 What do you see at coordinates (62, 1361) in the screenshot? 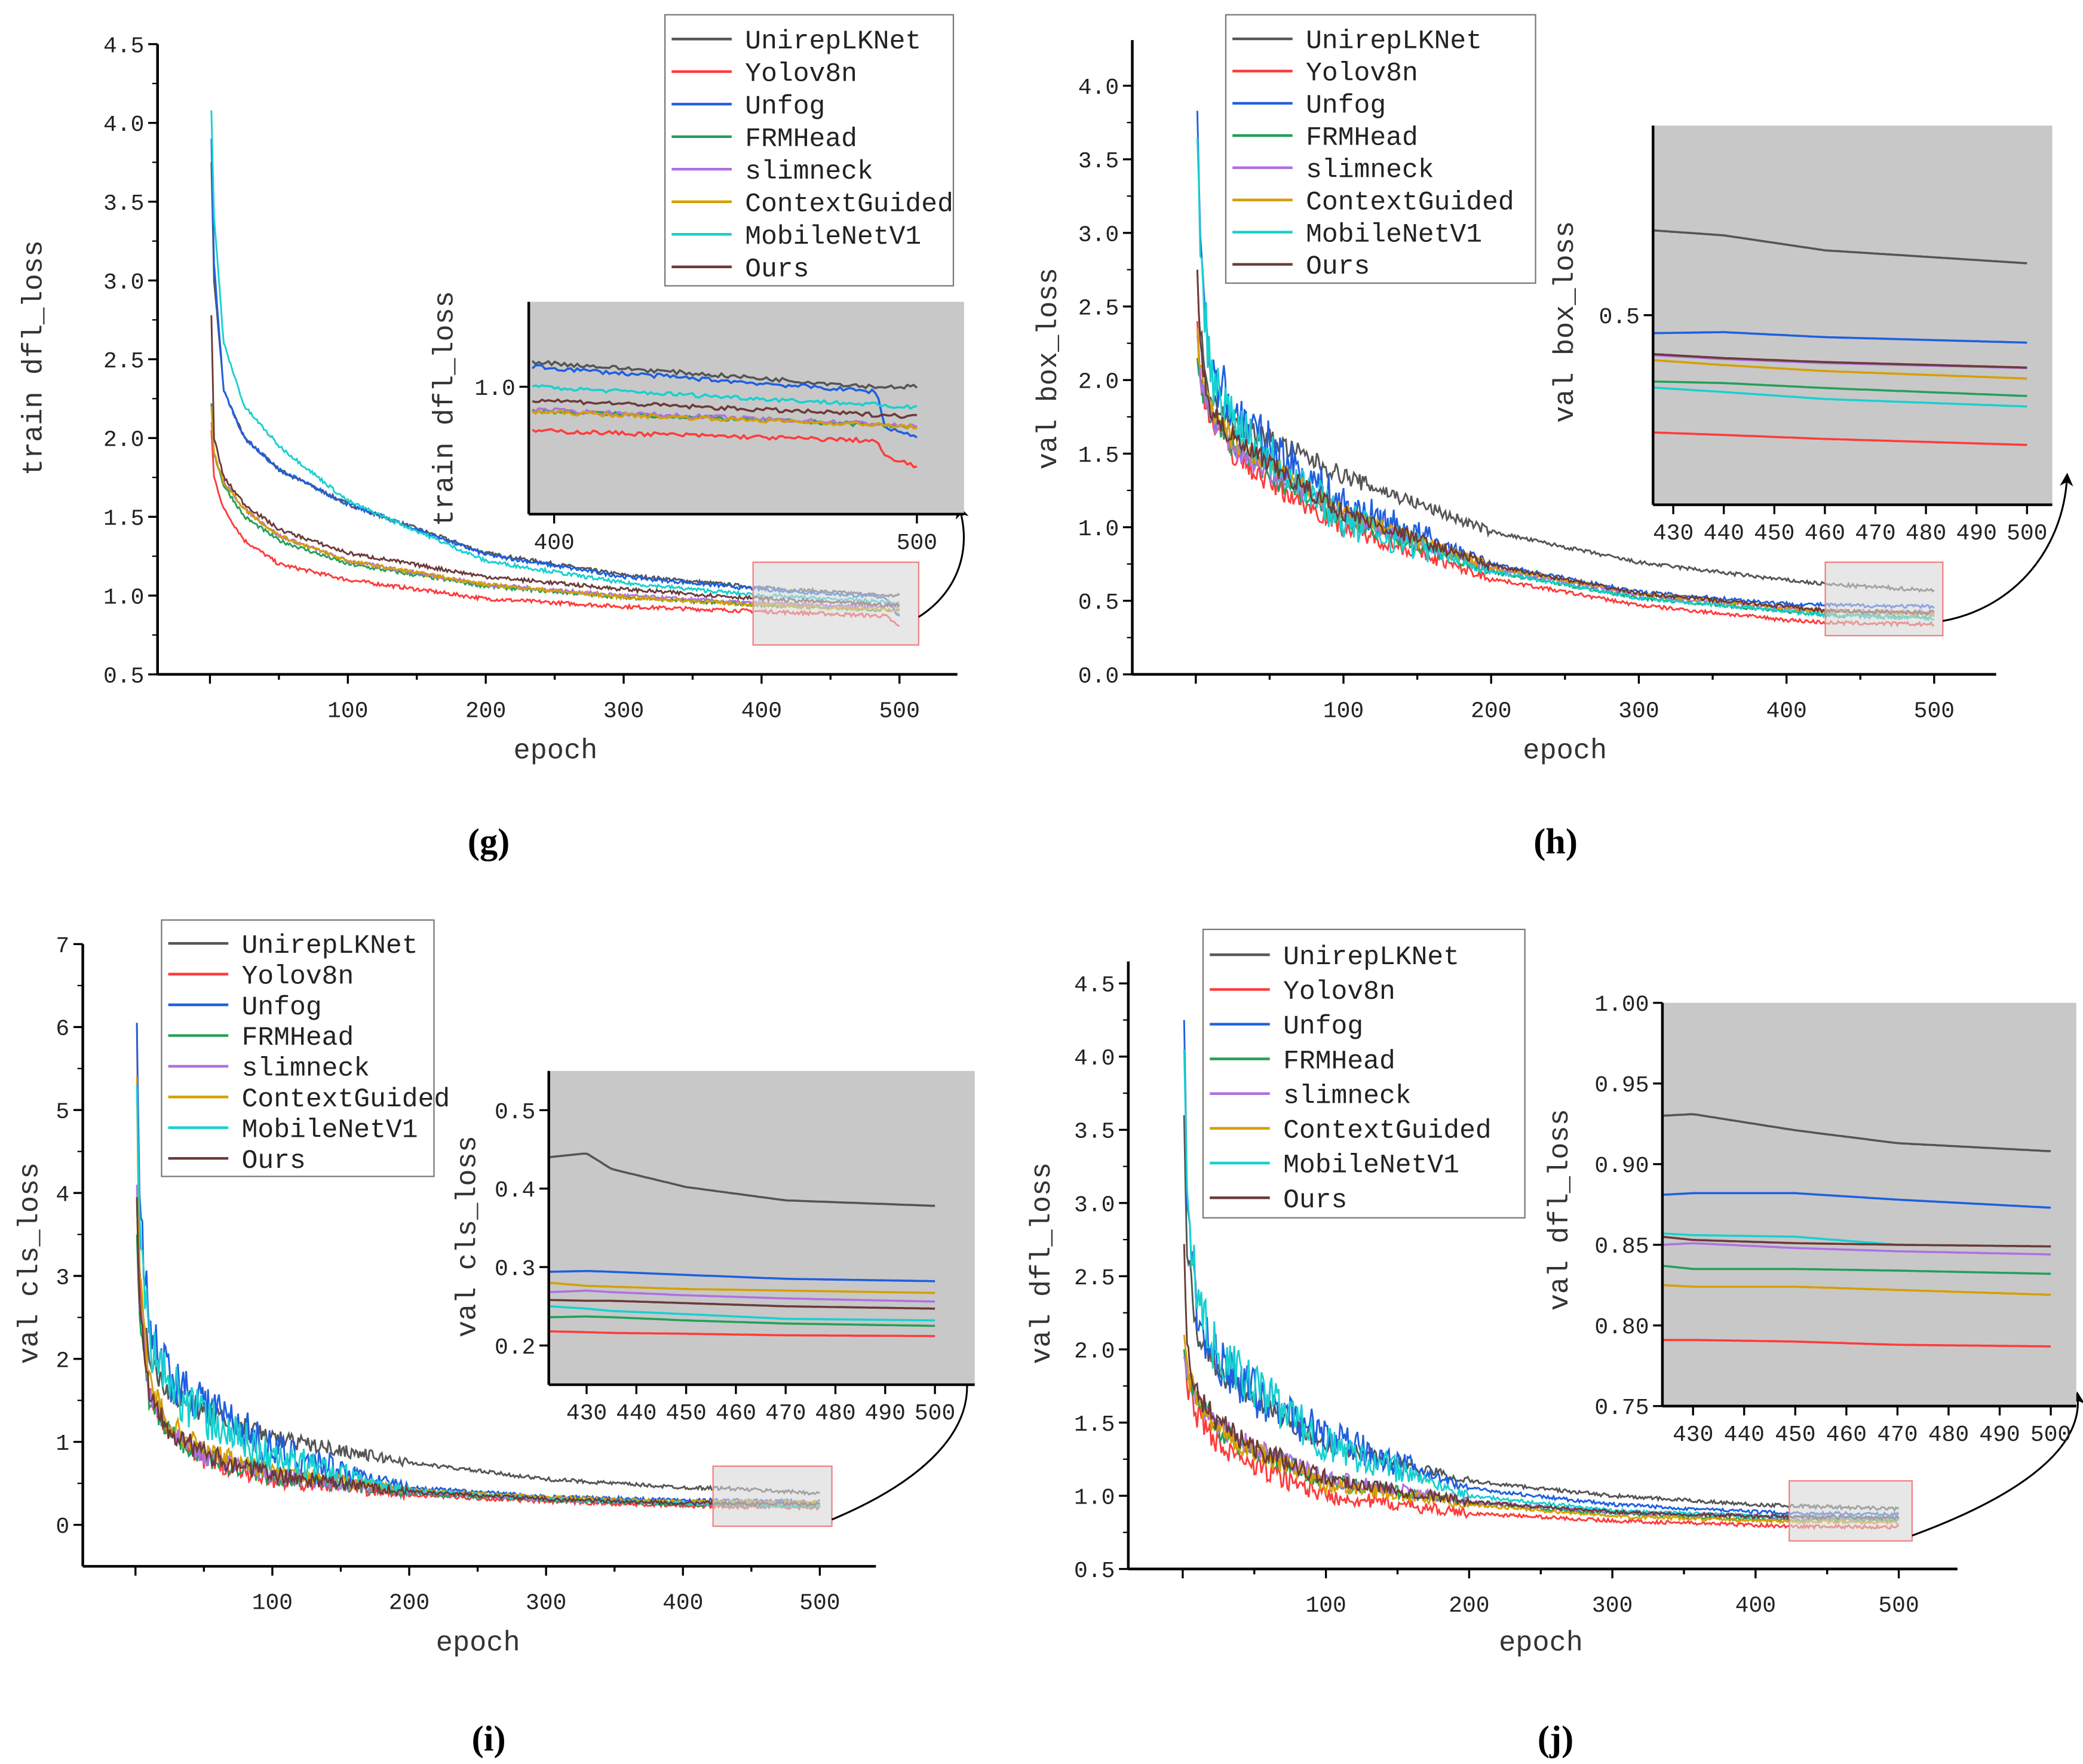
I see `y-tick-label: 2` at bounding box center [62, 1361].